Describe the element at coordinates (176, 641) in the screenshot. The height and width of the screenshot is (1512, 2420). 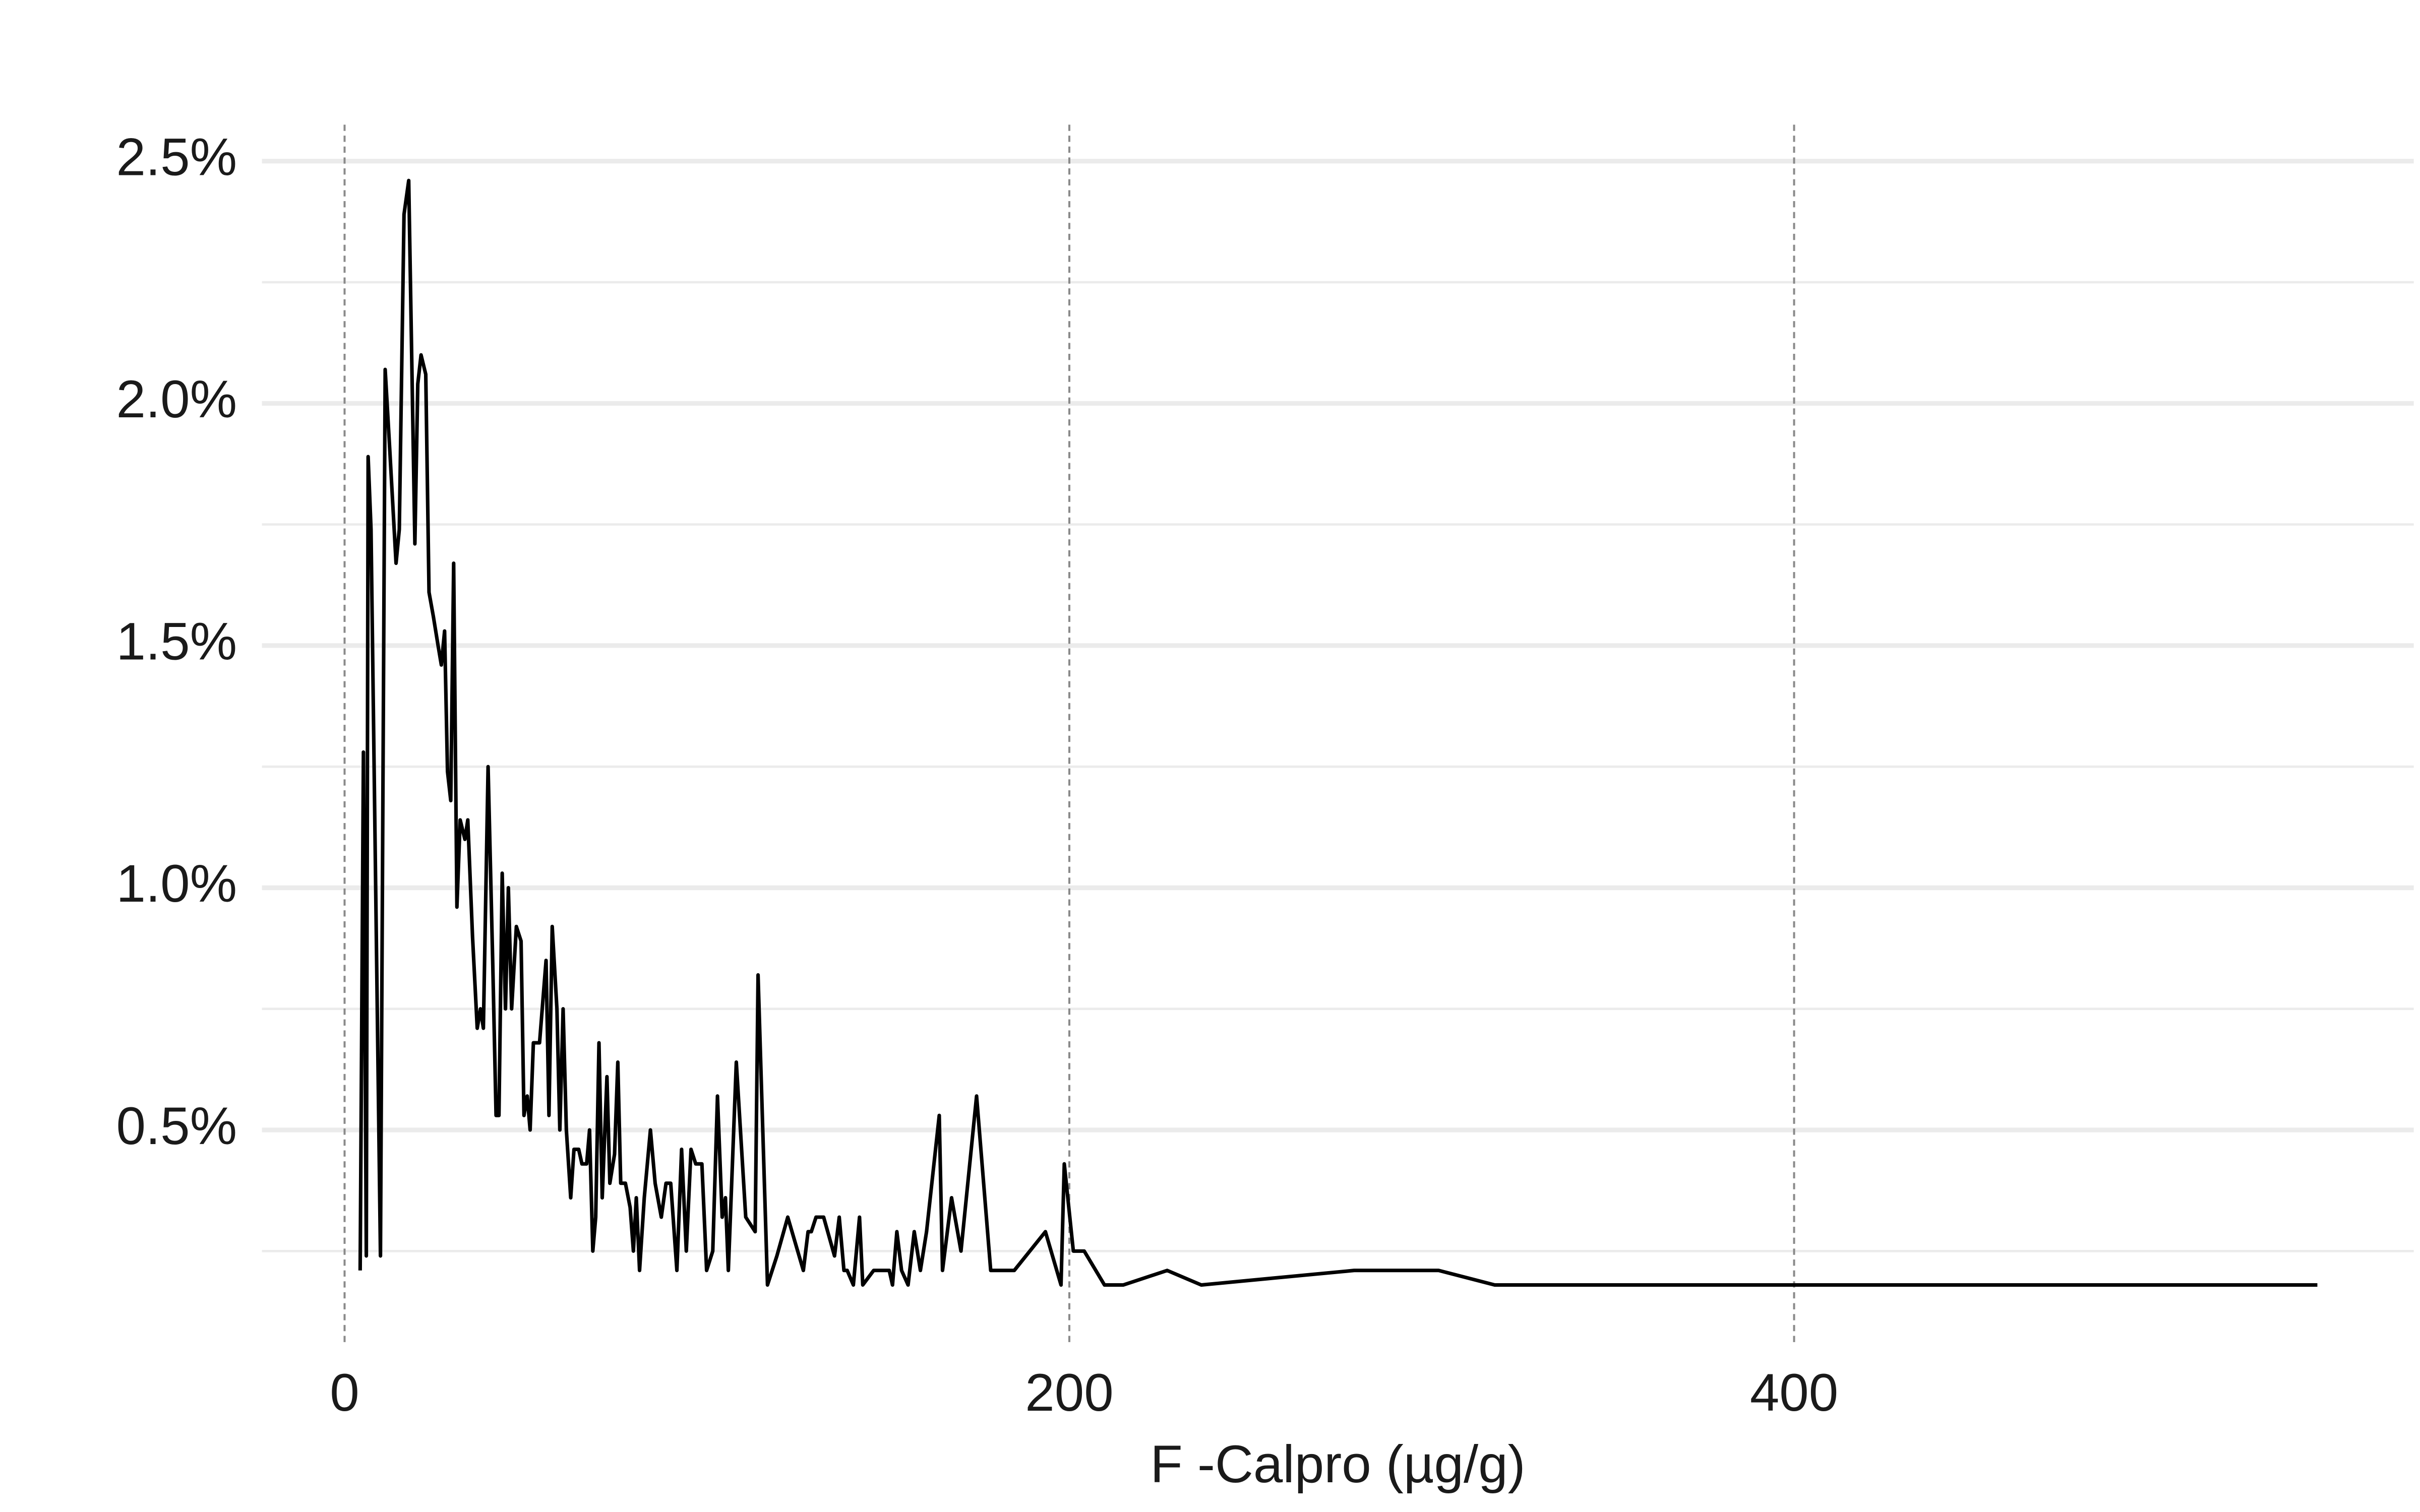
I see `y-tick-label: 1.5%` at that location.